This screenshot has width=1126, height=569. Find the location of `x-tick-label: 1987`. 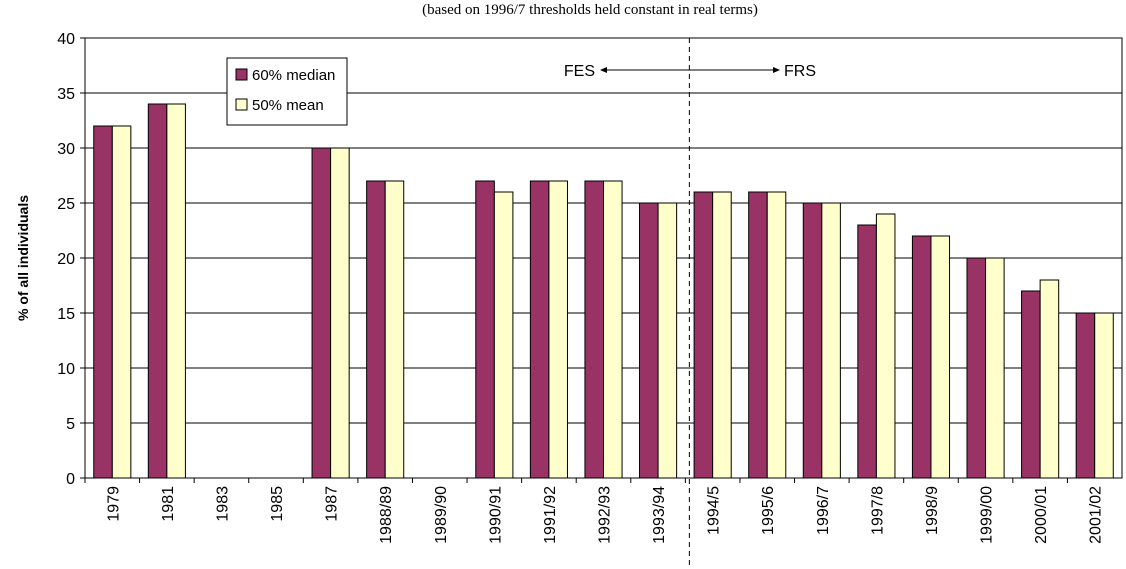

x-tick-label: 1987 is located at coordinates (332, 504).